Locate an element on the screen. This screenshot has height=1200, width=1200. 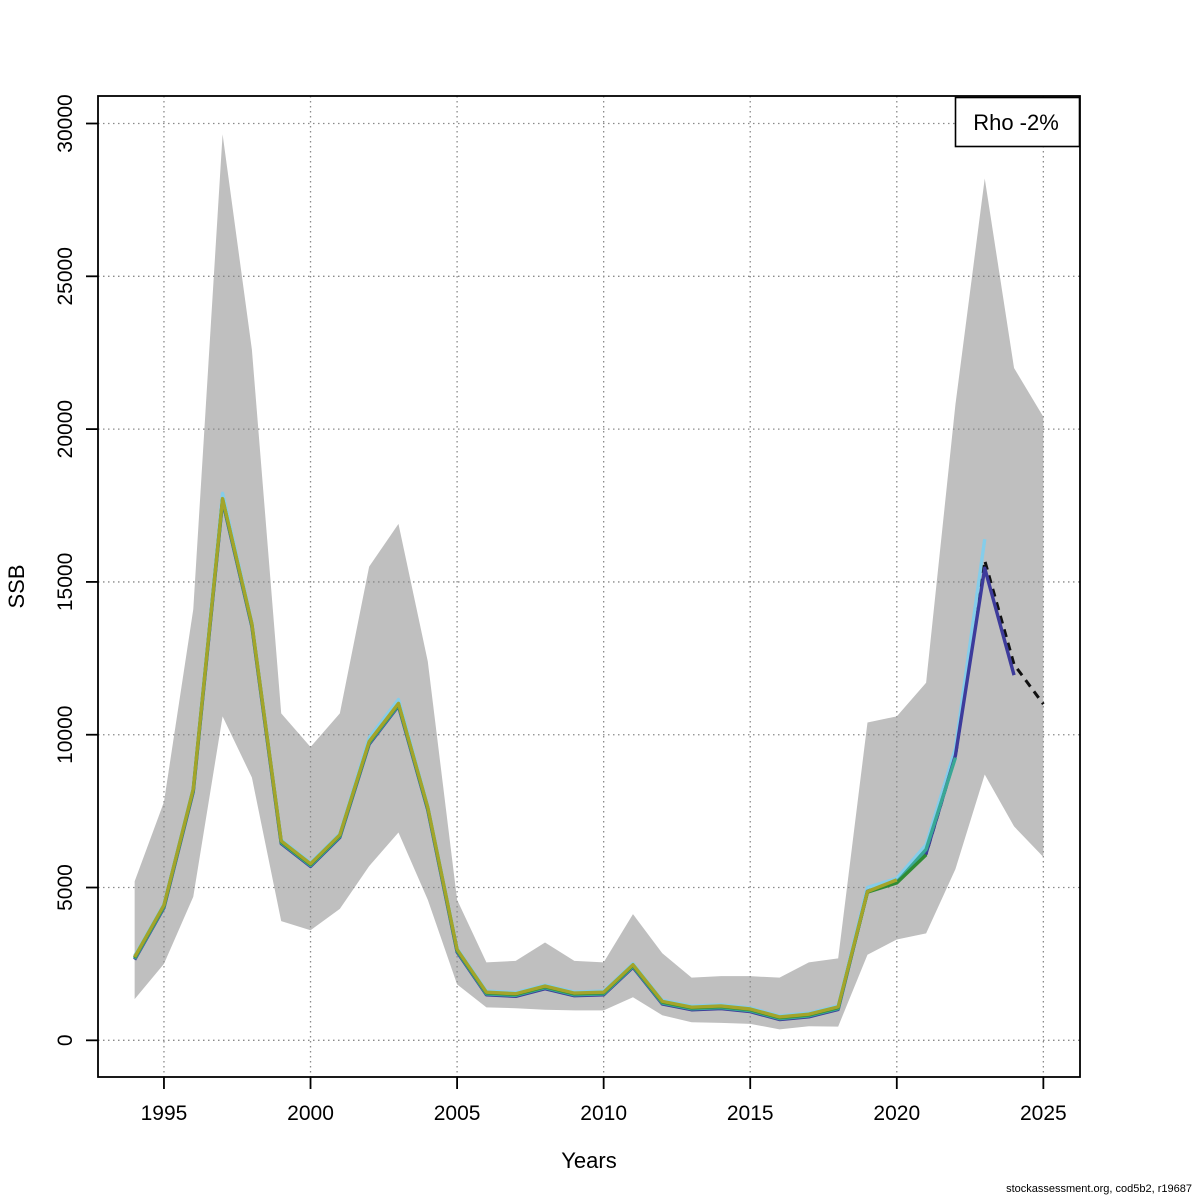
y-tick-label: 0 is located at coordinates (65, 1040).